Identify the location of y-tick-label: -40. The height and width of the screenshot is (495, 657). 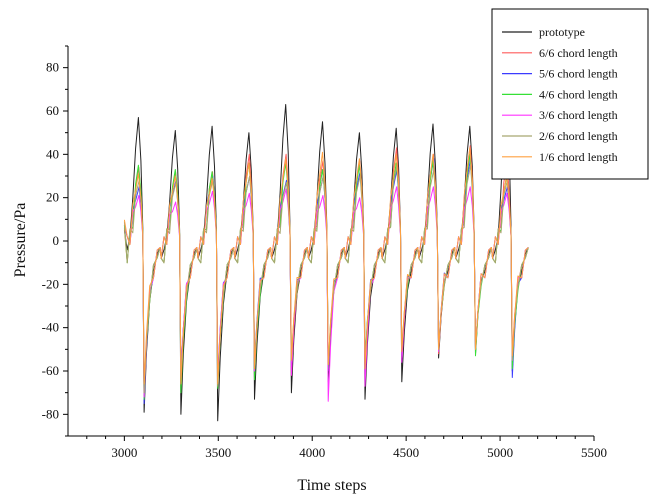
(50, 327).